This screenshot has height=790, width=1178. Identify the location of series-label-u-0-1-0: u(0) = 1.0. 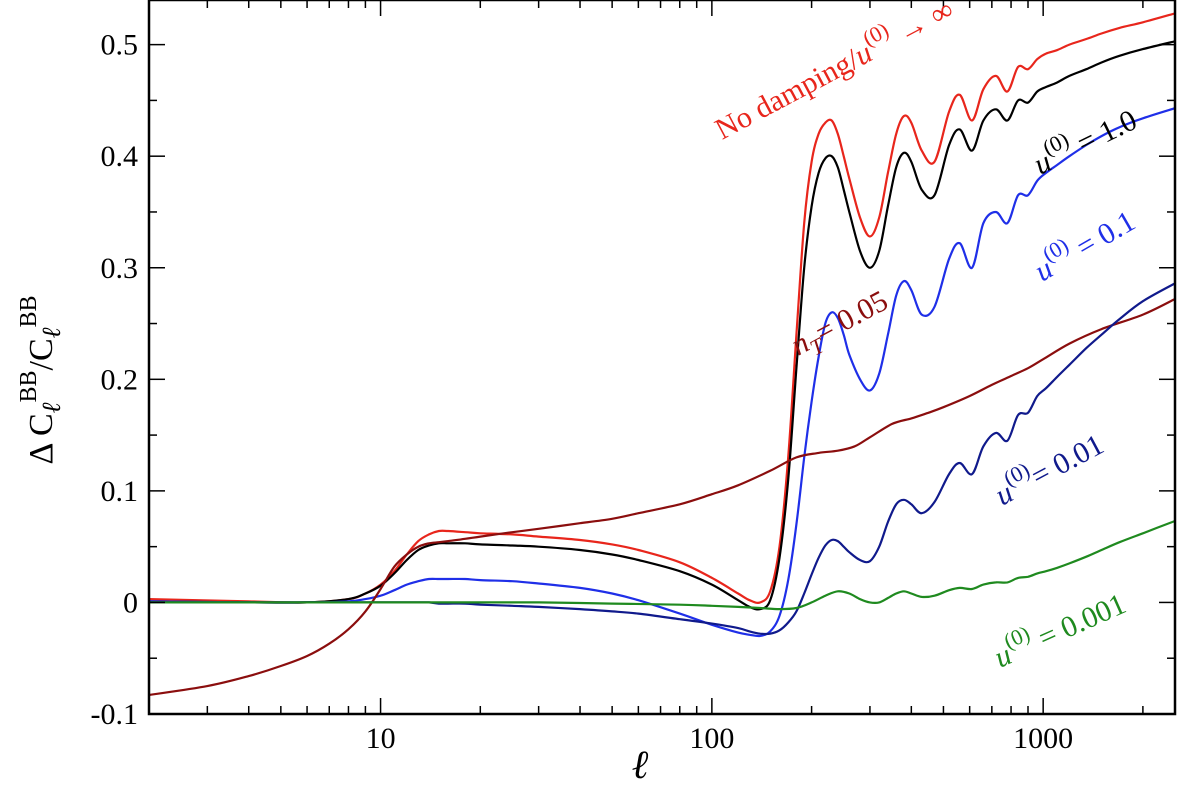
(1083, 138).